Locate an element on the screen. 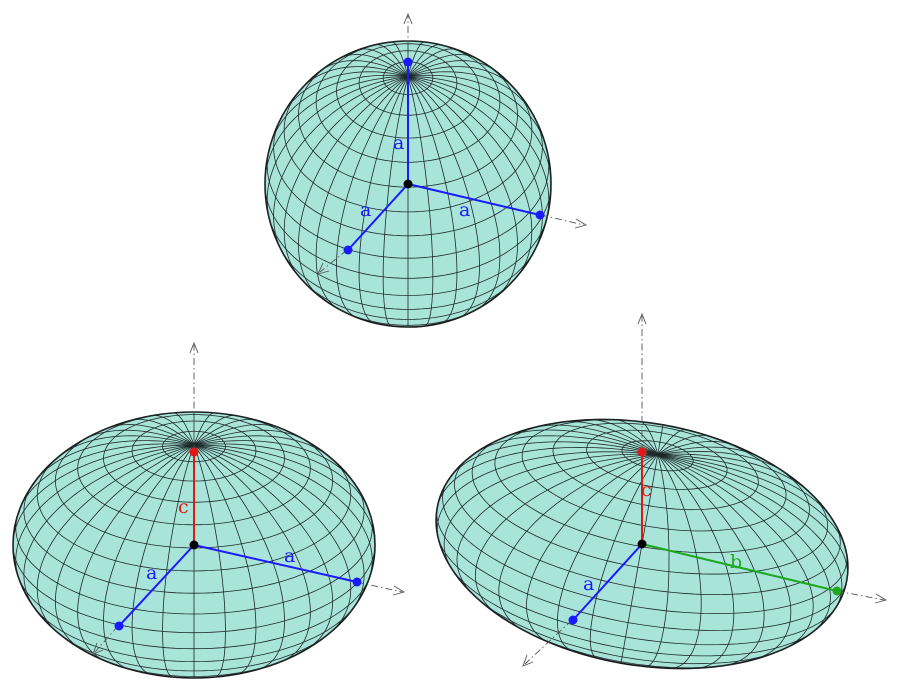  oblate-vertical-axis-arrow is located at coordinates (194, 347).